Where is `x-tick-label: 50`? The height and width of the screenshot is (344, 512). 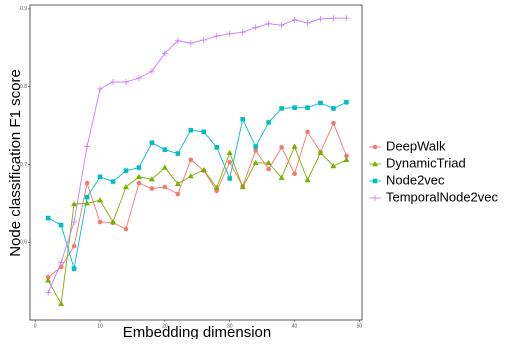
x-tick-label: 50 is located at coordinates (360, 326).